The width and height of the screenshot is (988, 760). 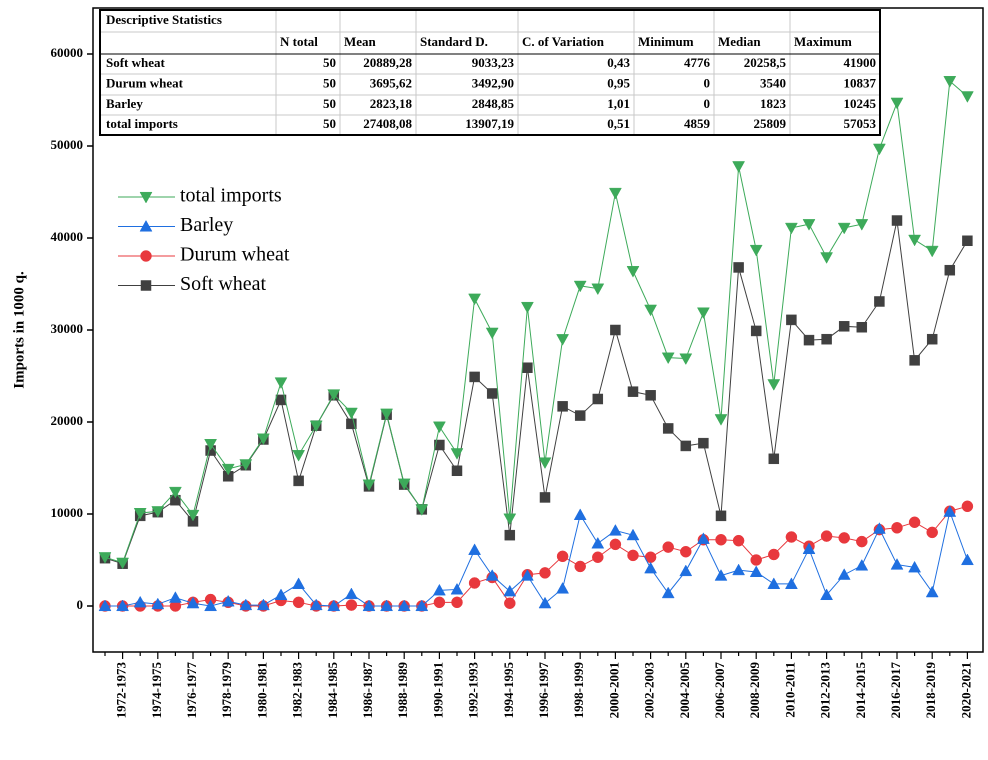 I want to click on table-cell: 1823, so click(x=773, y=103).